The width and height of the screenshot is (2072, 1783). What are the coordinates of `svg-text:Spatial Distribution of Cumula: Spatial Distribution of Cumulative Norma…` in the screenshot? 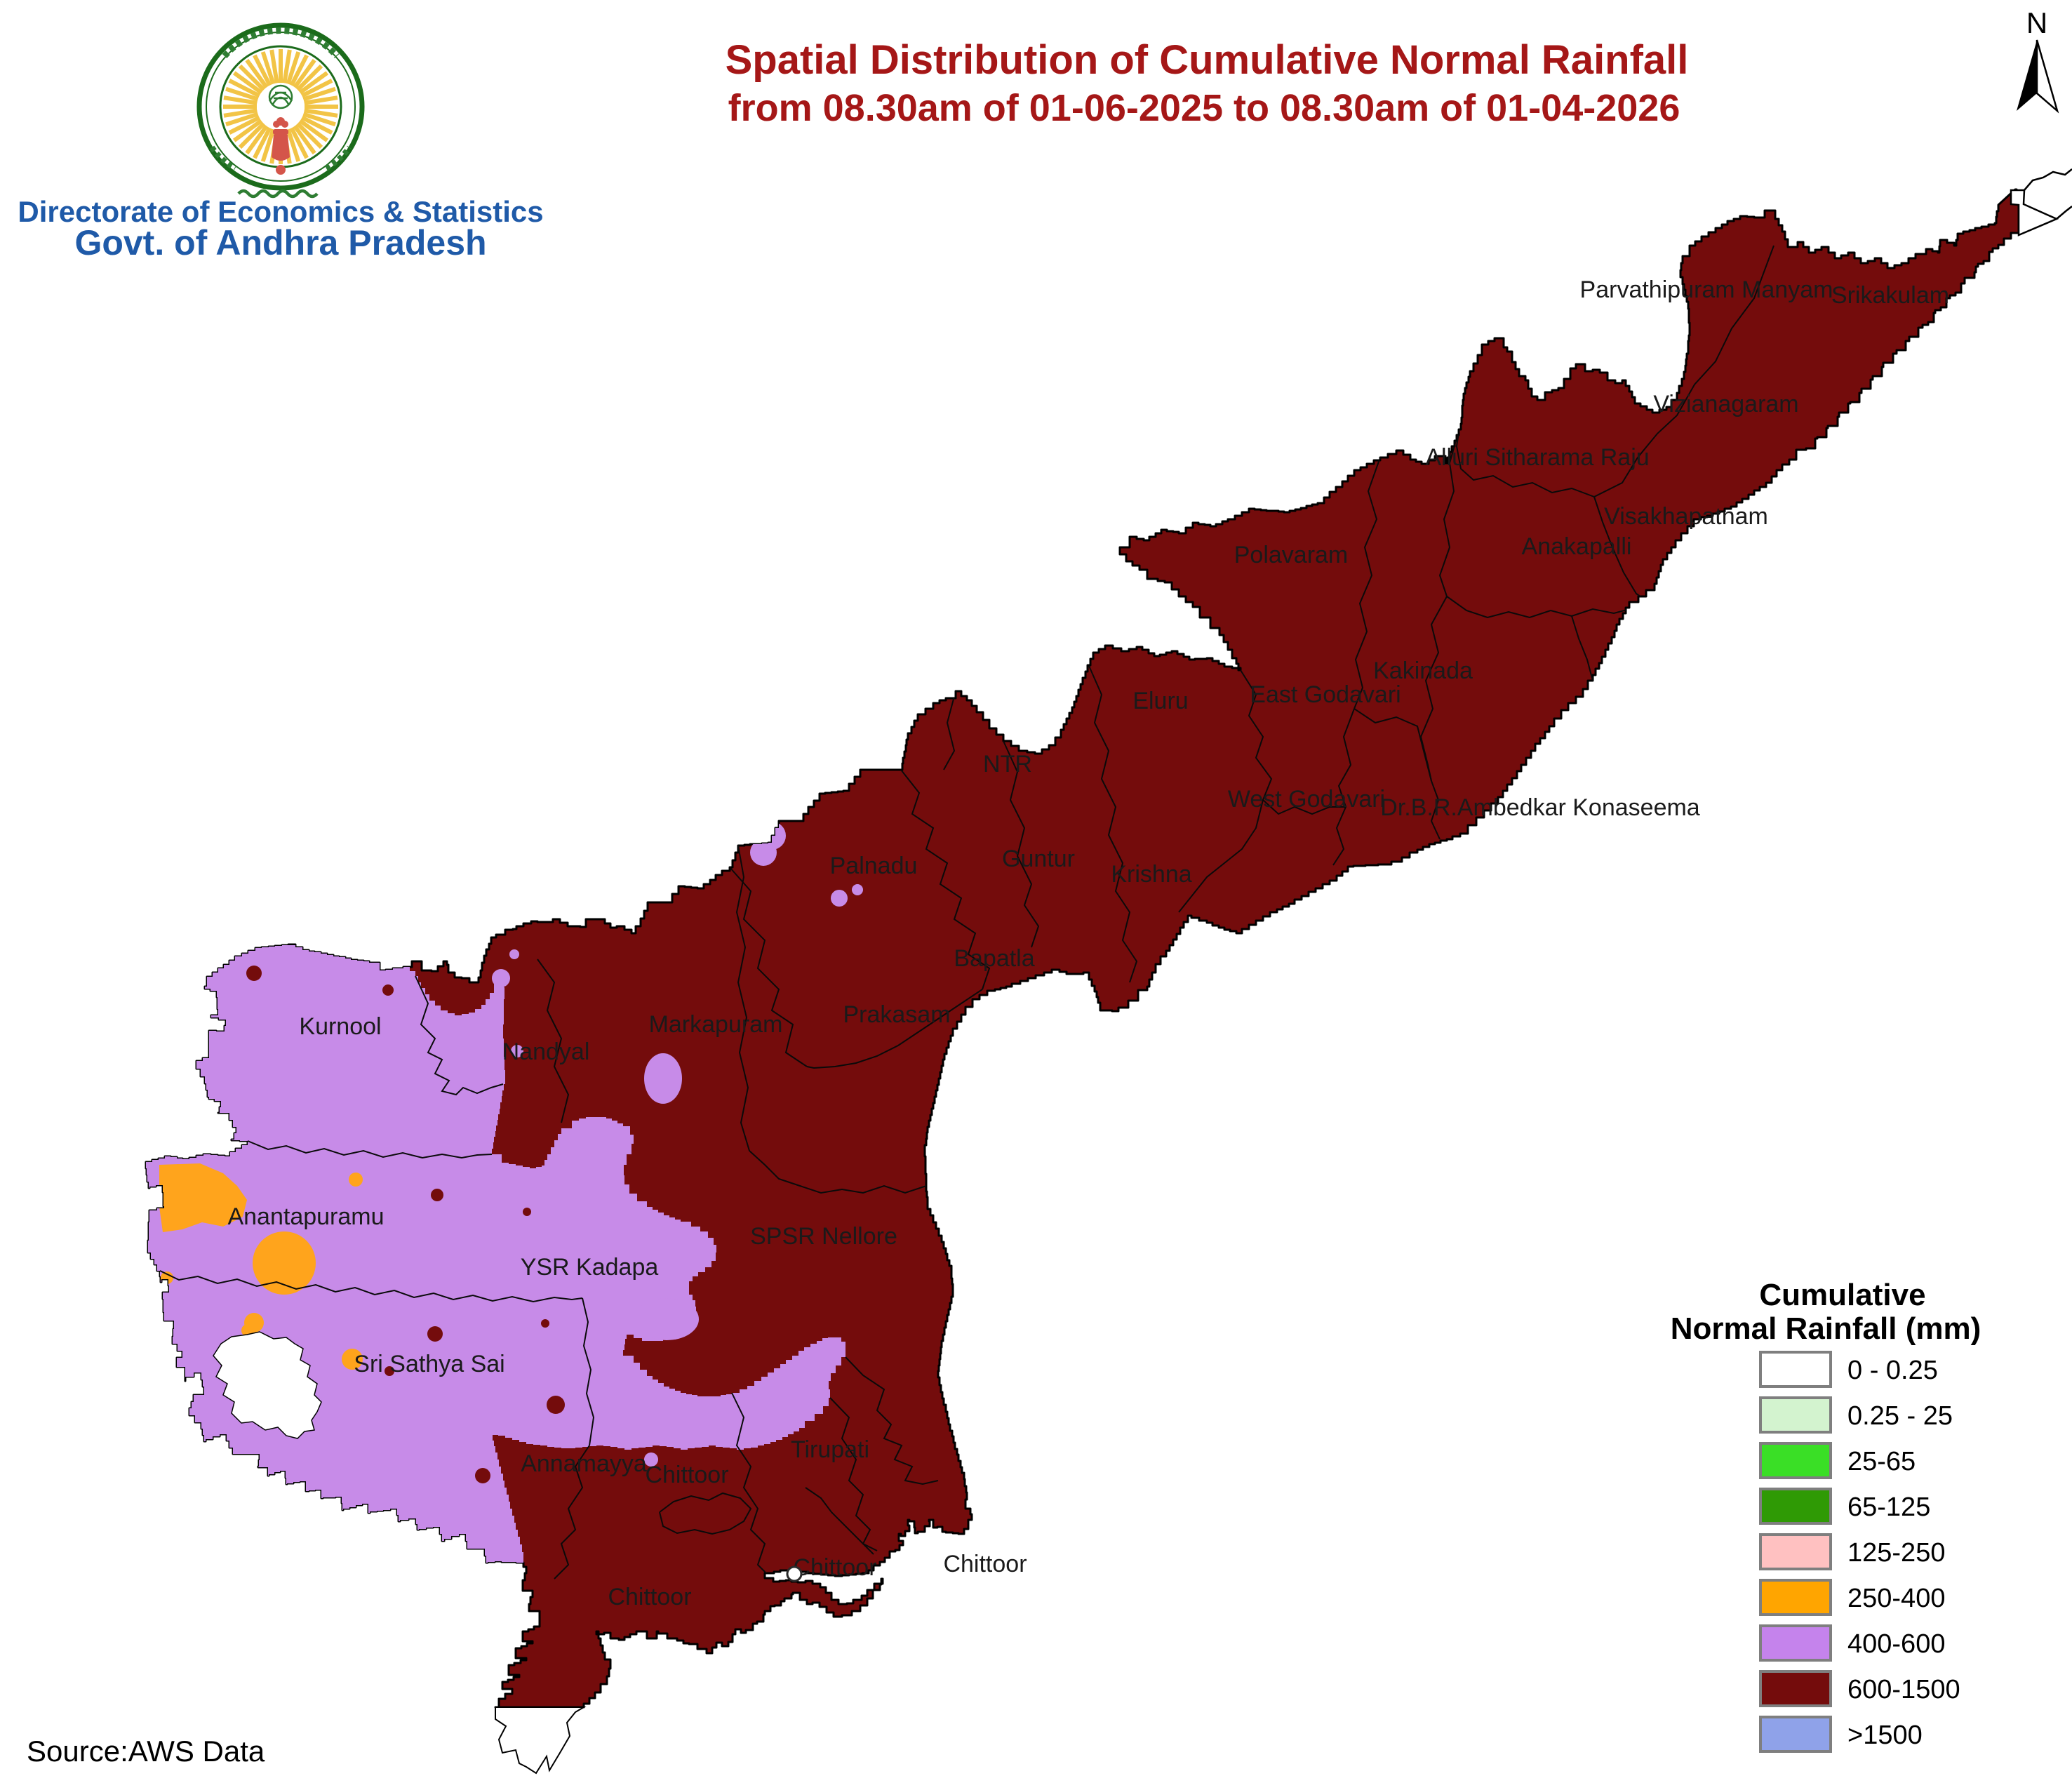 It's located at (1207, 60).